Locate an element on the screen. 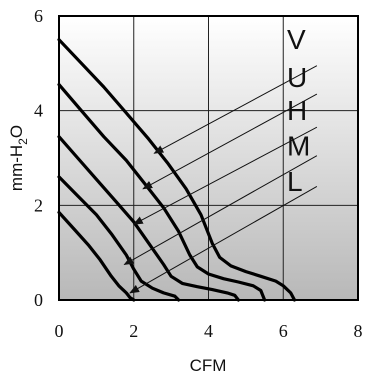 The width and height of the screenshot is (366, 378). x-tick-label-3: 6 is located at coordinates (283, 331).